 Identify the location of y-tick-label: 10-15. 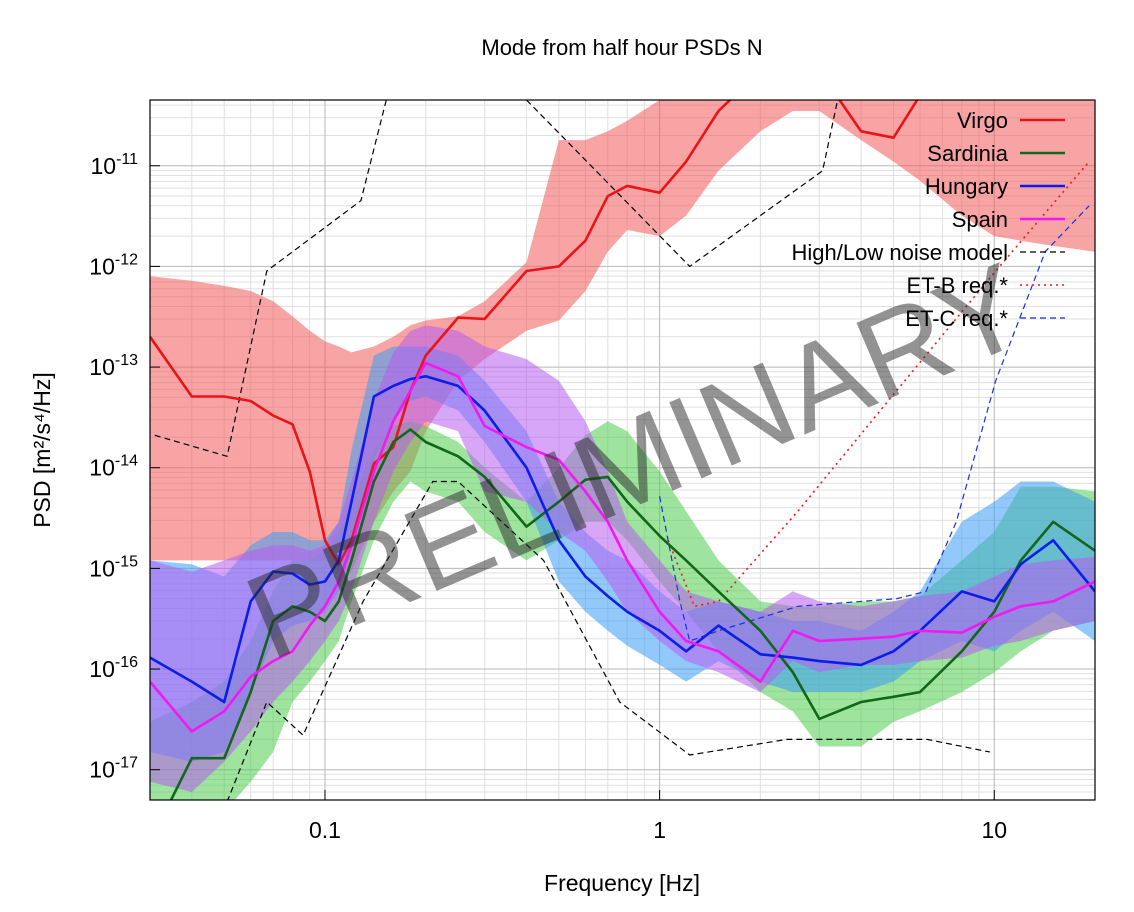
(113, 567).